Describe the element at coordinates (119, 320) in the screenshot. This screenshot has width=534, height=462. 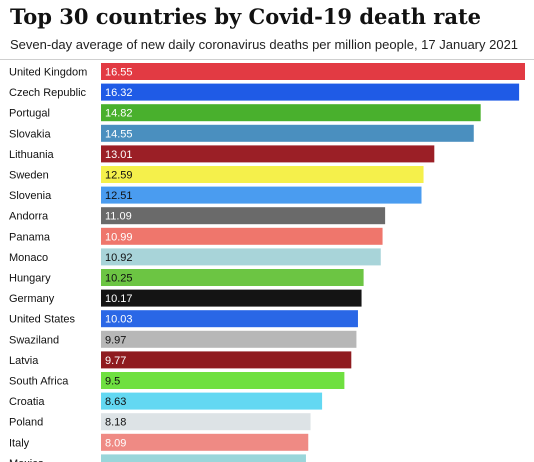
I see `value-label: 10.03` at that location.